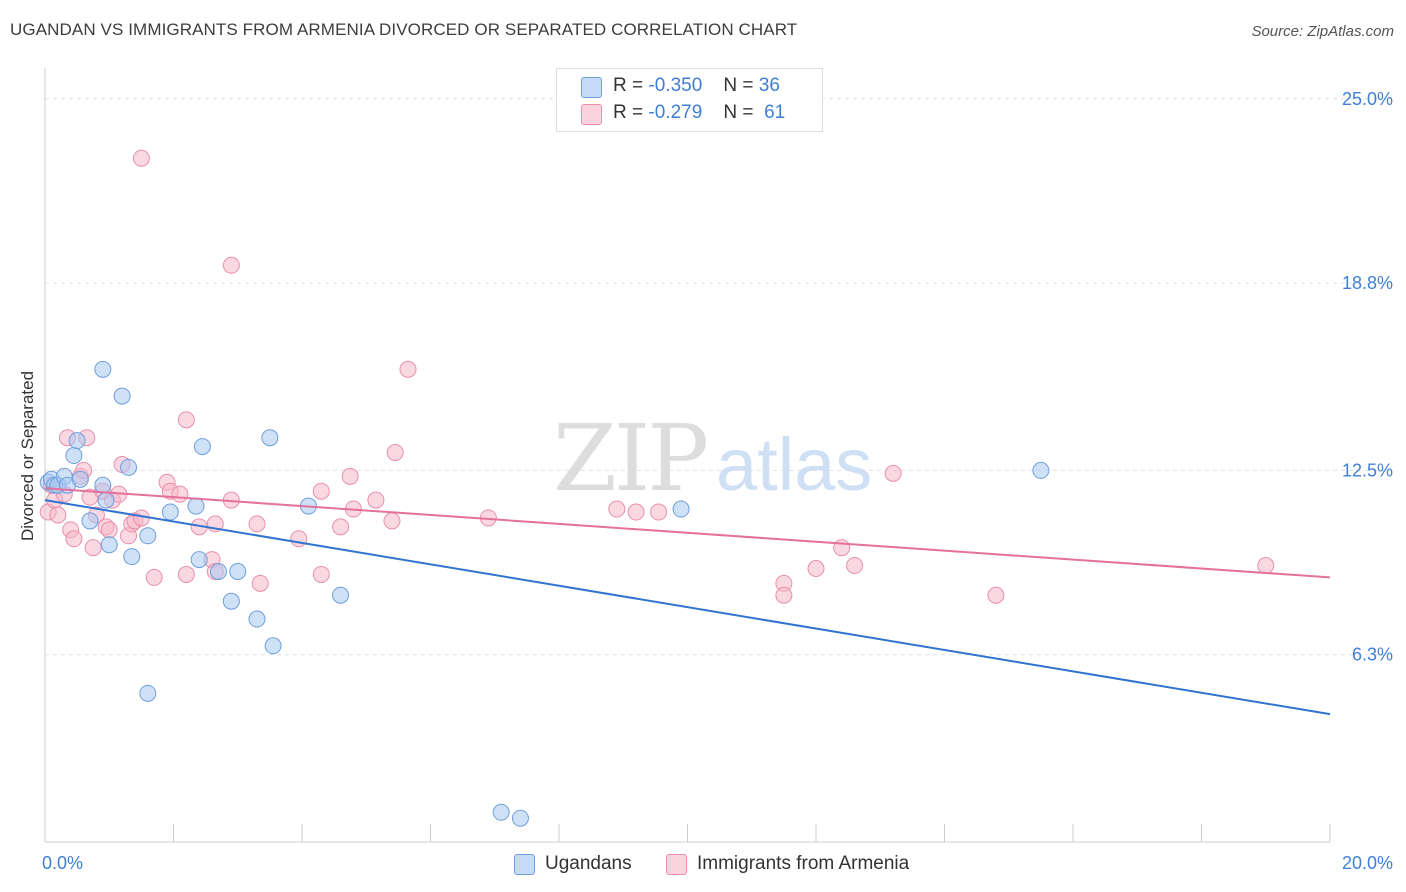 Image resolution: width=1406 pixels, height=892 pixels. Describe the element at coordinates (591, 114) in the screenshot. I see `legend-swatch-armenia` at that location.